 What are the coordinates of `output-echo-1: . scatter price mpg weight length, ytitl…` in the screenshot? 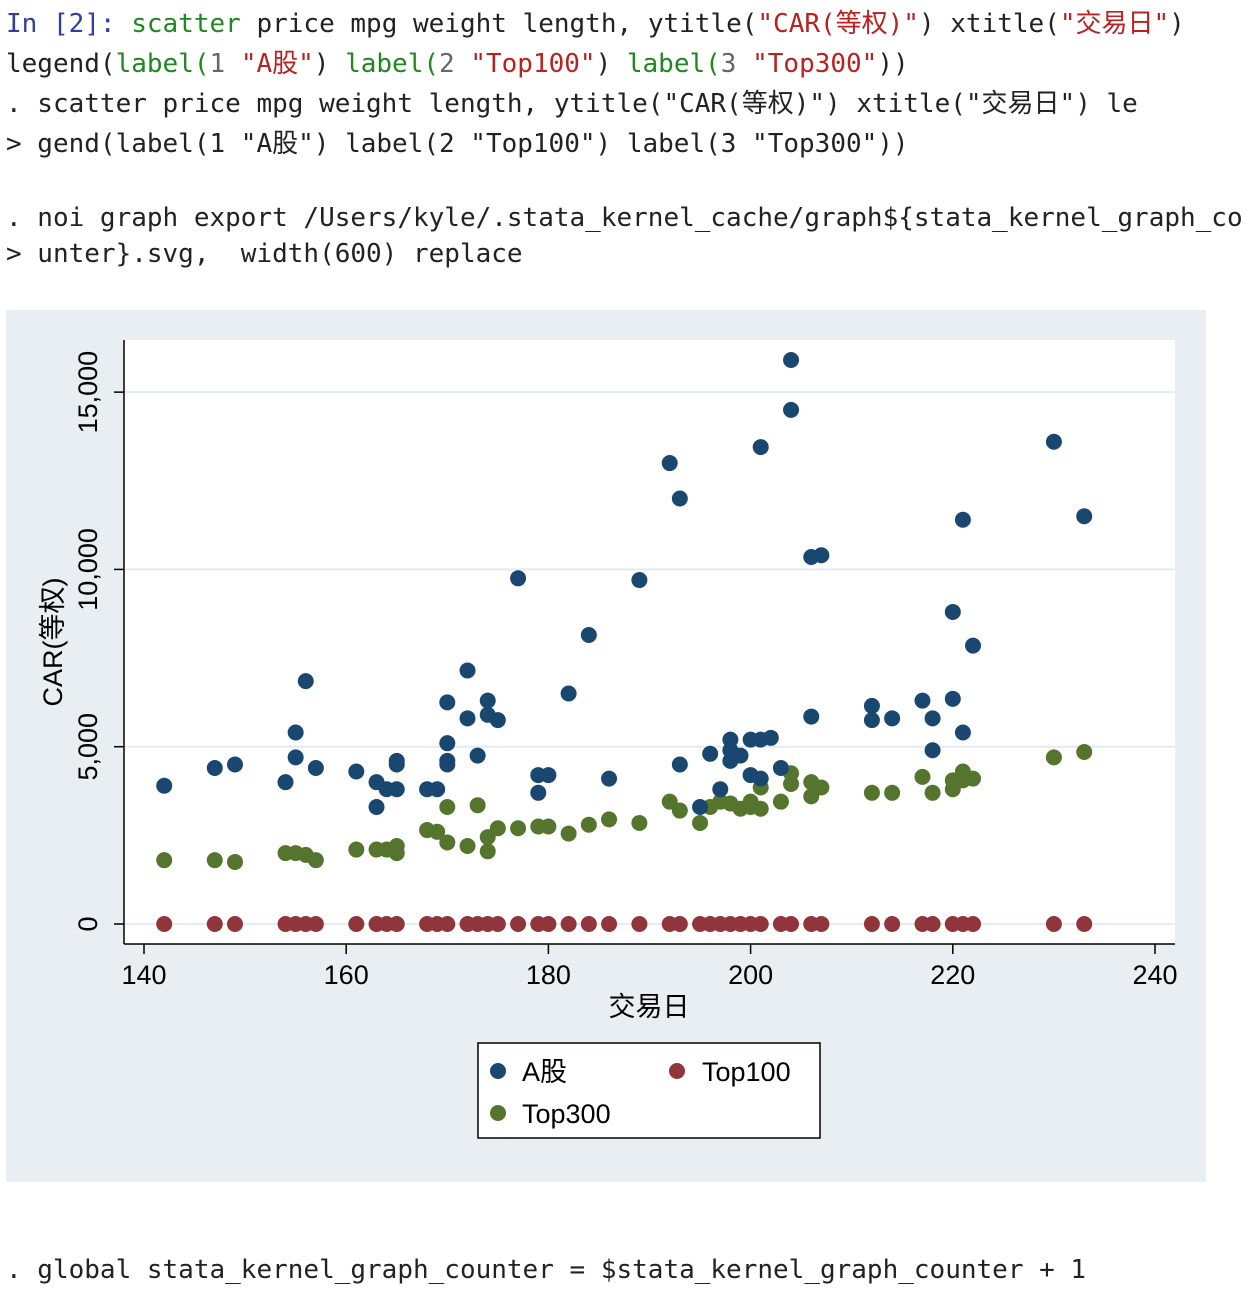 It's located at (572, 104).